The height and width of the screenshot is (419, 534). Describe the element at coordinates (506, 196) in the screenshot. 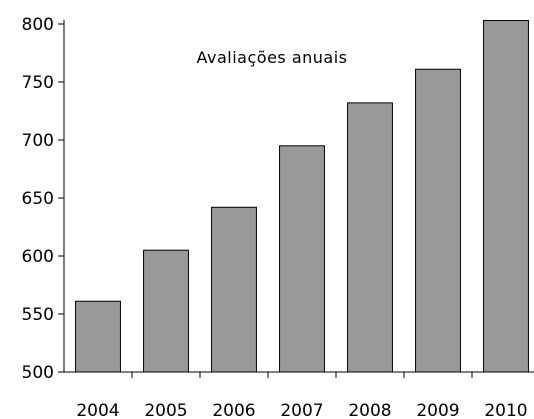

I see `bar-2010` at that location.